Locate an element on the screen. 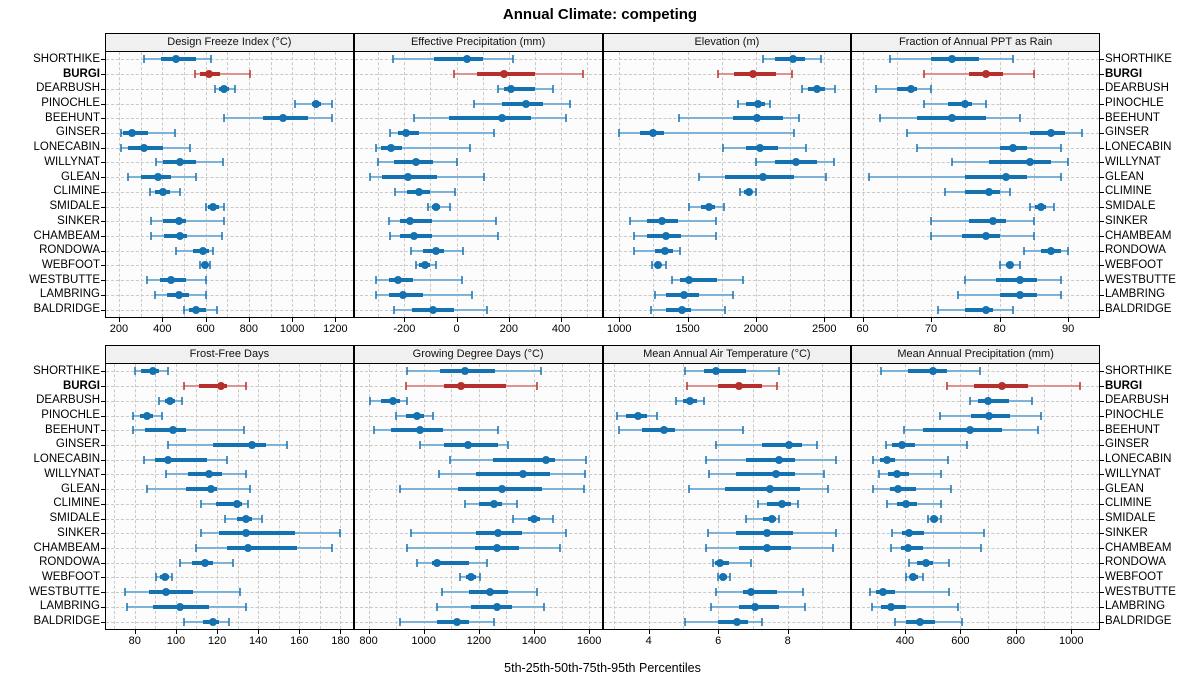 The image size is (1200, 700). site-label: SHORTHIKE is located at coordinates (66, 58).